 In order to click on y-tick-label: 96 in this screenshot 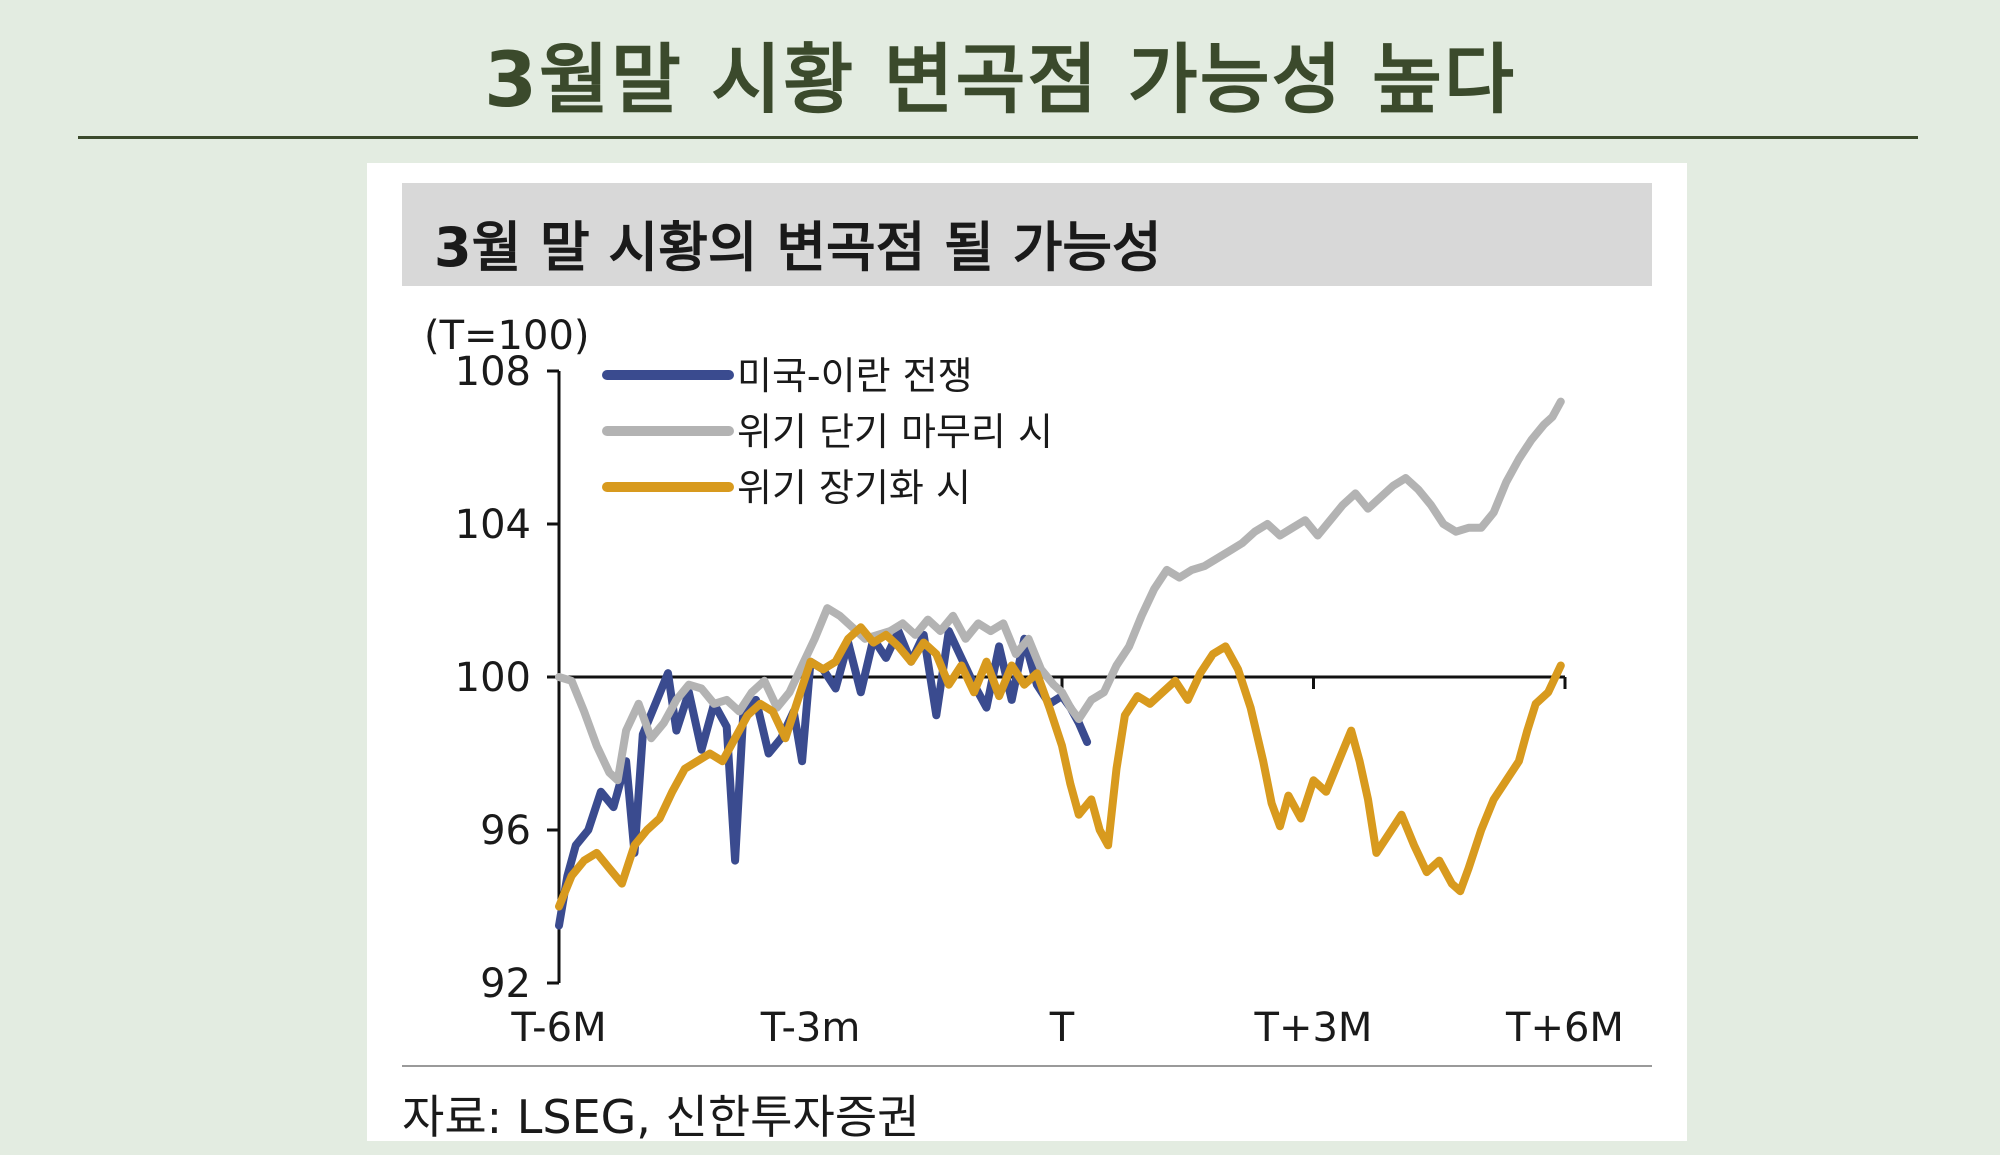, I will do `click(505, 831)`.